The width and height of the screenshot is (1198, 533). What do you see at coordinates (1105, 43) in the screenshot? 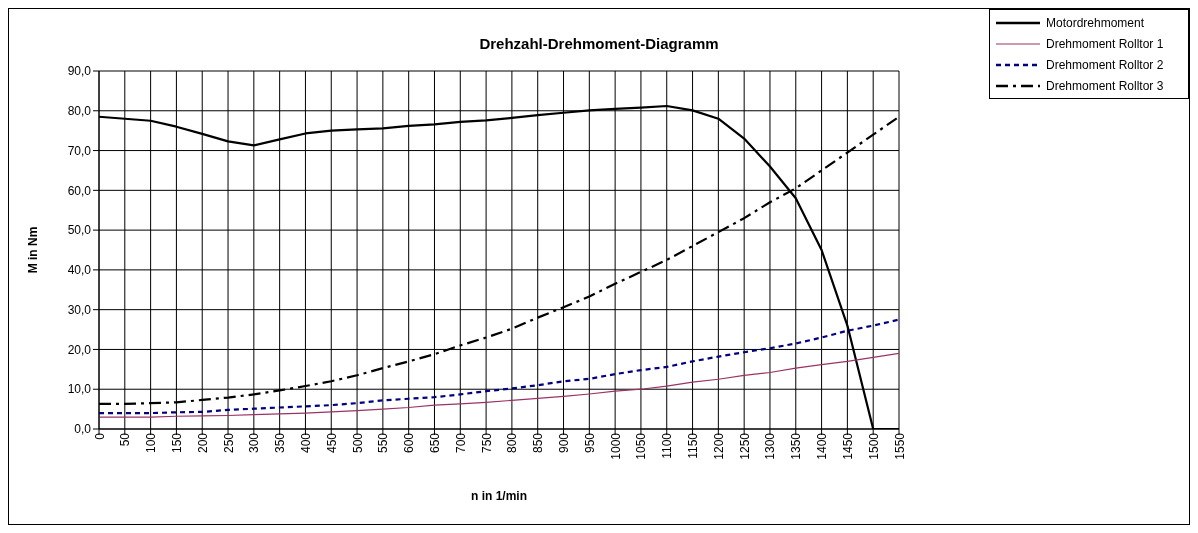
I see `legend-label: Drehmoment Rolltor 1` at bounding box center [1105, 43].